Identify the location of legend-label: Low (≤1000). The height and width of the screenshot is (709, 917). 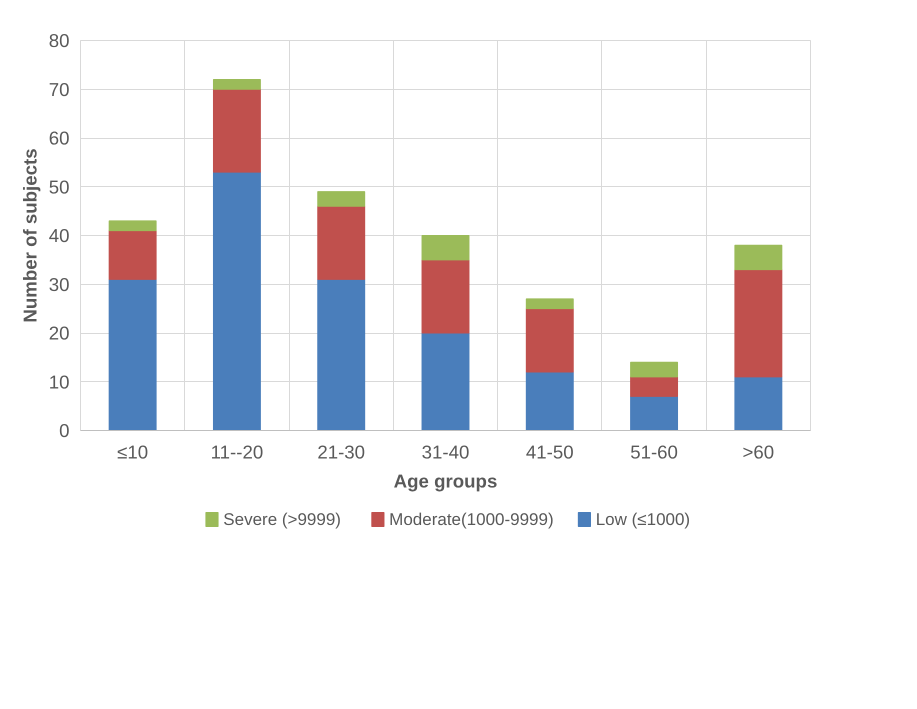
(643, 519).